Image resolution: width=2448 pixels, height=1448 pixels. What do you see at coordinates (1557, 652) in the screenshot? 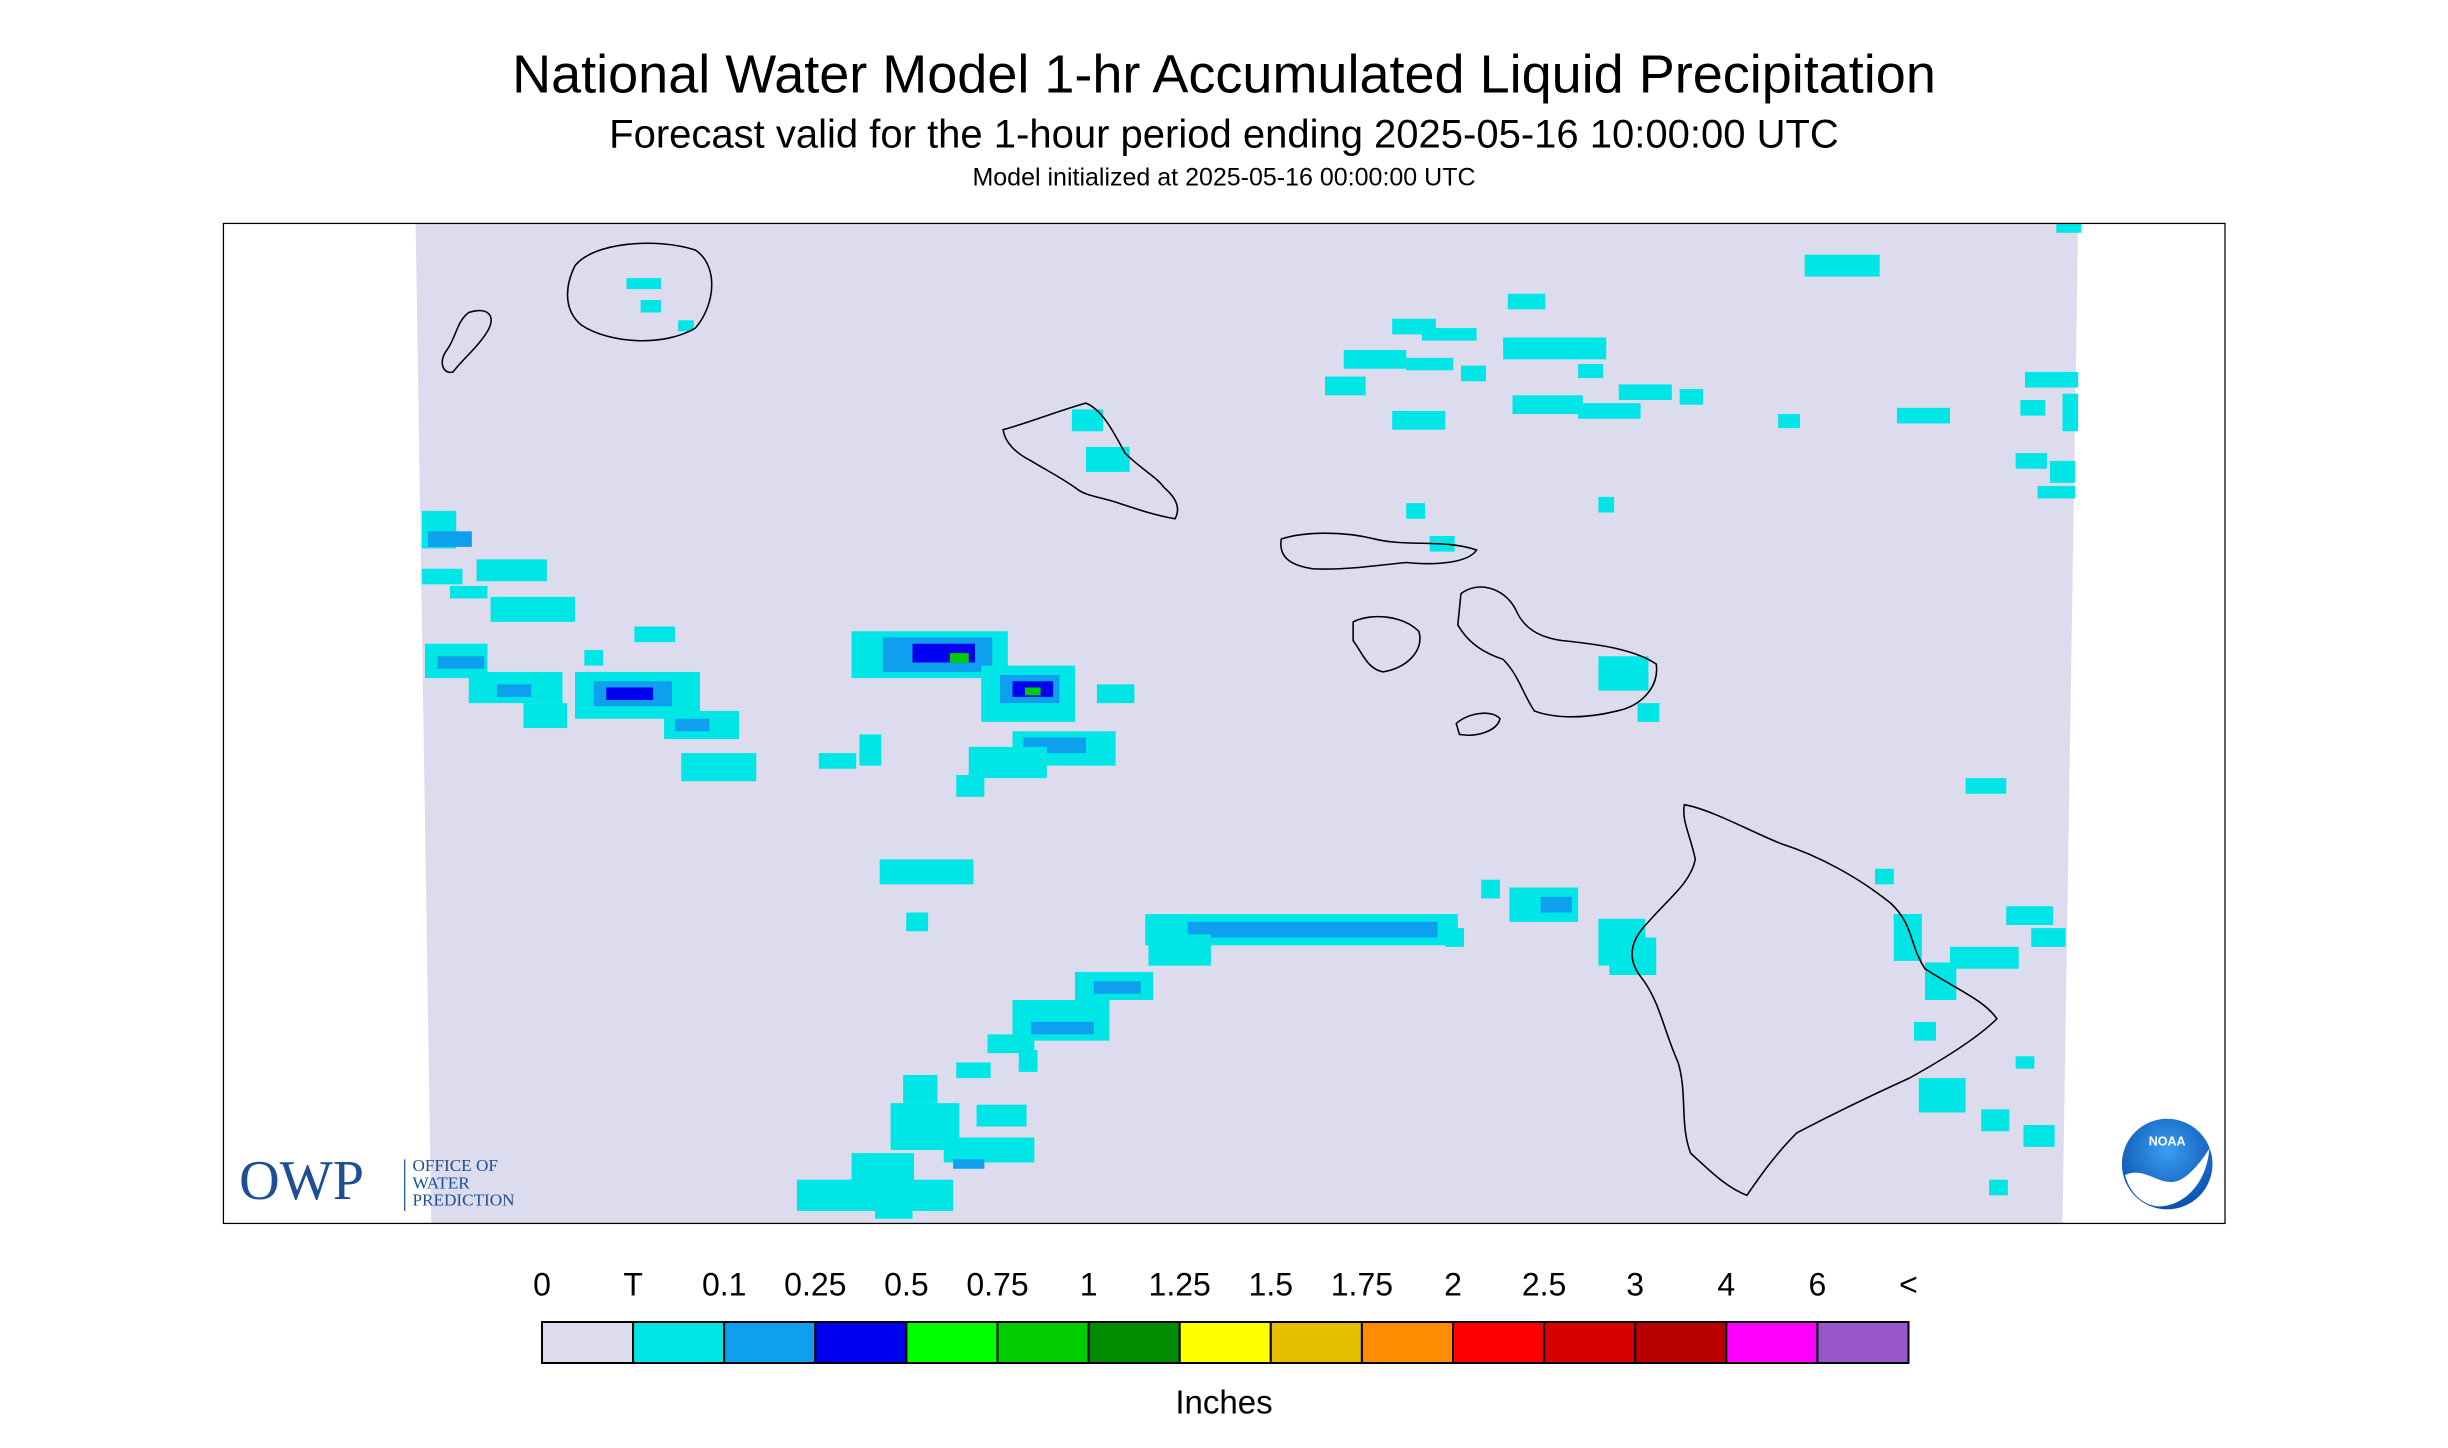
I see `maui` at bounding box center [1557, 652].